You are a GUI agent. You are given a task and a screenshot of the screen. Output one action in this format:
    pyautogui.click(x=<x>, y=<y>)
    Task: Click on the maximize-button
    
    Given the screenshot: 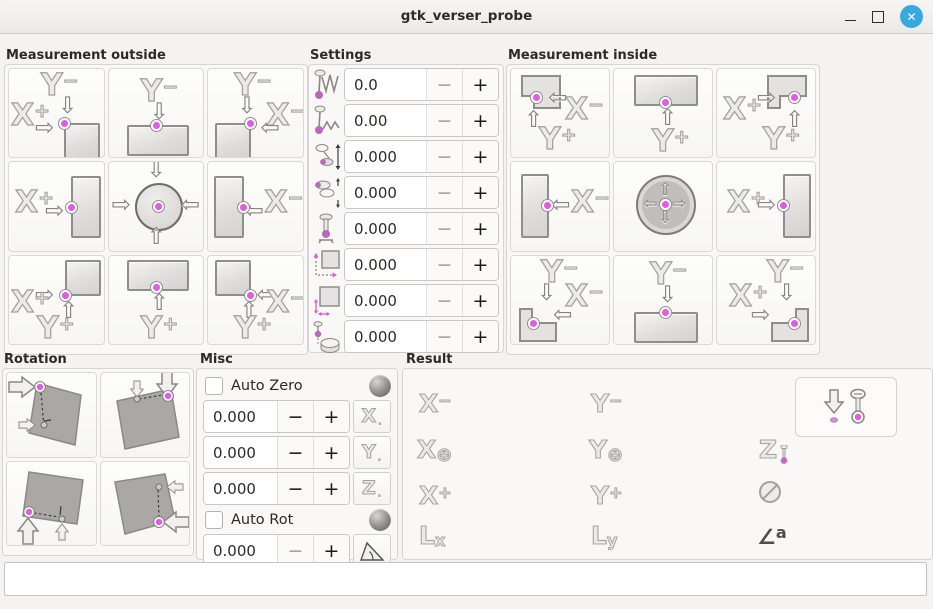 What is the action you would take?
    pyautogui.click(x=878, y=16)
    